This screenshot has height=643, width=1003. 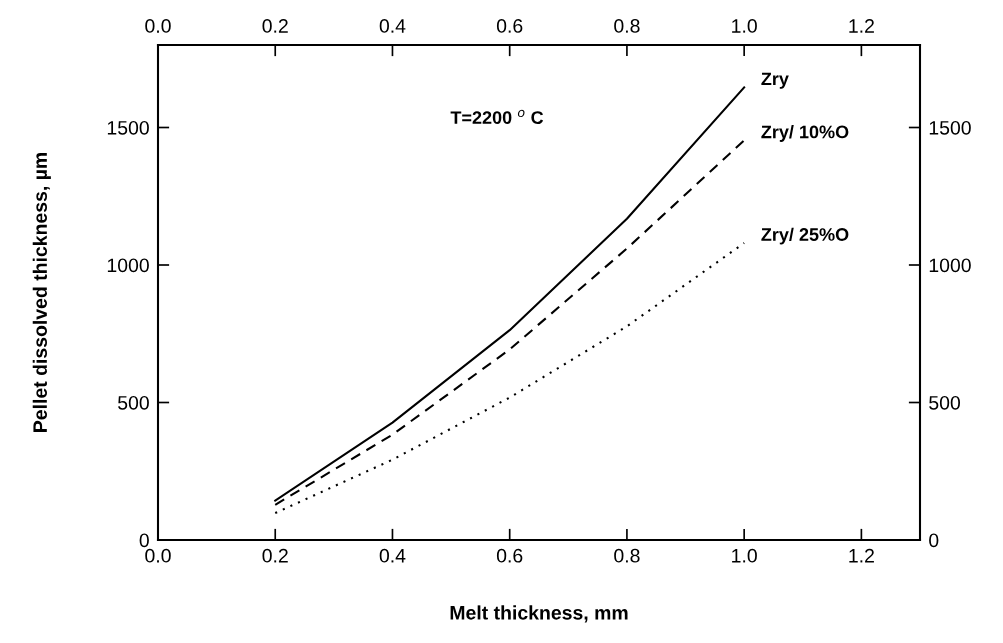 I want to click on x-tick-label: 0.6, so click(x=509, y=555).